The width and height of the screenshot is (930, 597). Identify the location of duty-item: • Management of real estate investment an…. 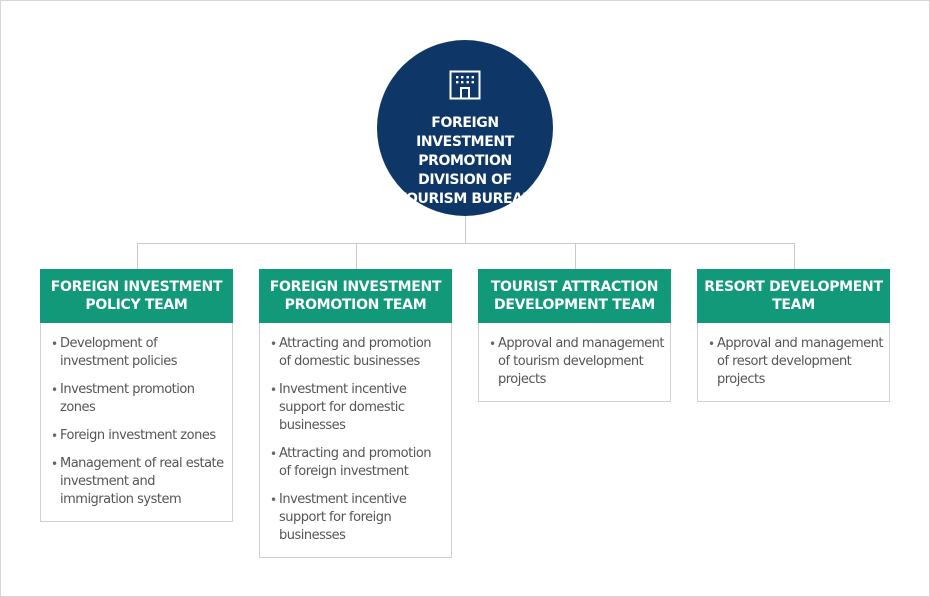
(137, 481).